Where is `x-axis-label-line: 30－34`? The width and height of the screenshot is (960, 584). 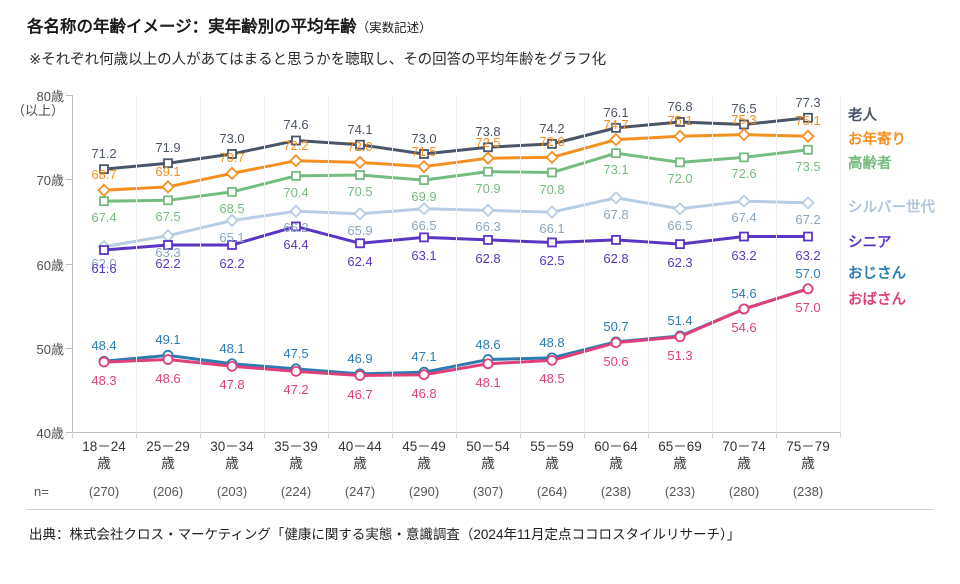
x-axis-label-line: 30－34 is located at coordinates (232, 446).